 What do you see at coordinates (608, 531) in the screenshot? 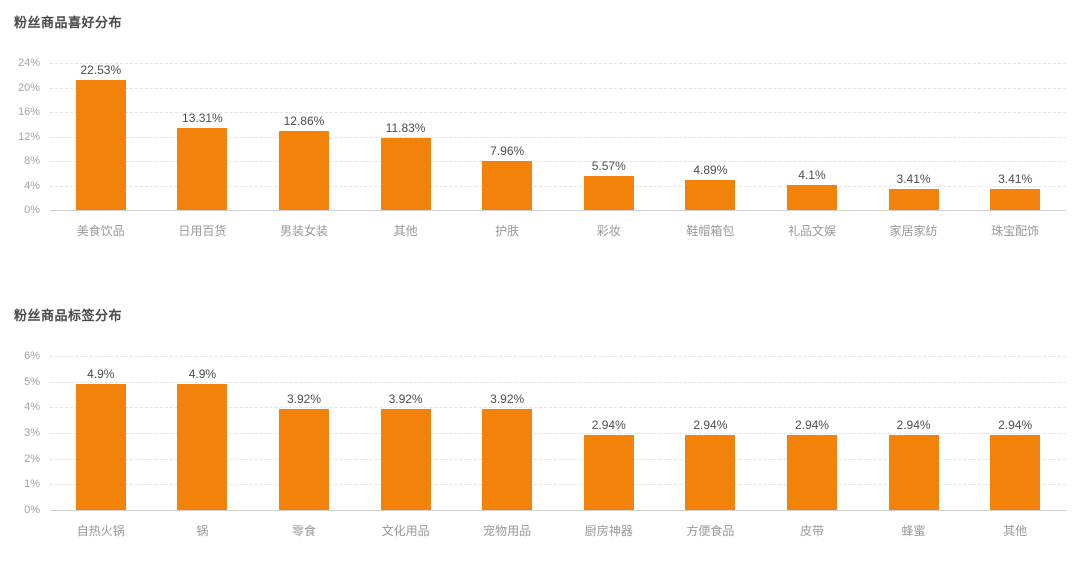
I see `x-axis-category-label: 厨房神器` at bounding box center [608, 531].